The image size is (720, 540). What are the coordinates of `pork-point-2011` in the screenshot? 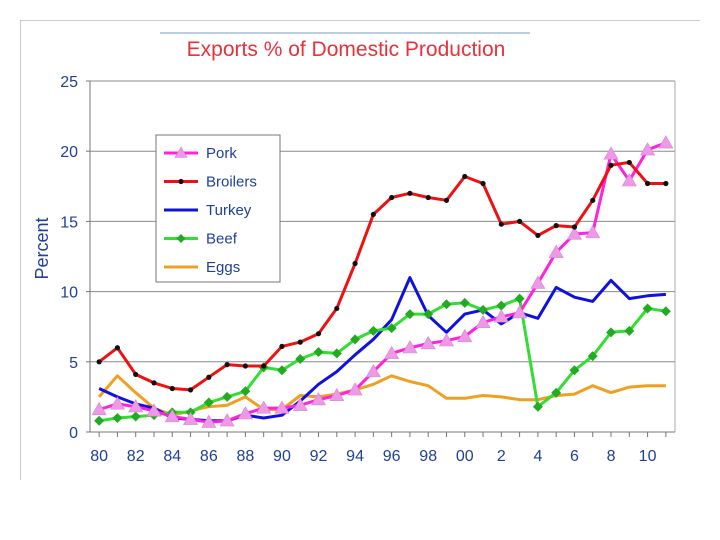 It's located at (666, 142).